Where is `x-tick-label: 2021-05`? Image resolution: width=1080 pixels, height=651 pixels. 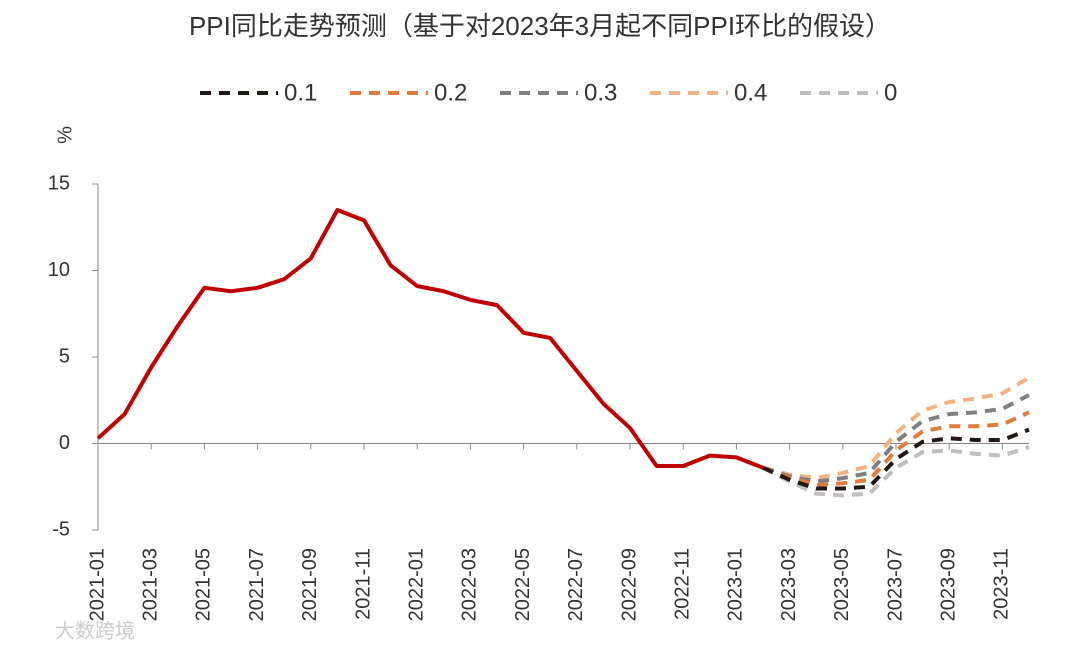
x-tick-label: 2021-05 is located at coordinates (204, 584).